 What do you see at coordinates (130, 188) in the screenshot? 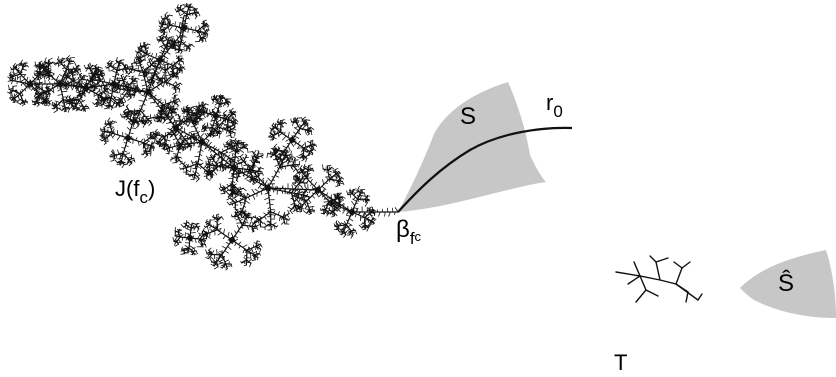
I see `julia-label-paren-open: (` at bounding box center [130, 188].